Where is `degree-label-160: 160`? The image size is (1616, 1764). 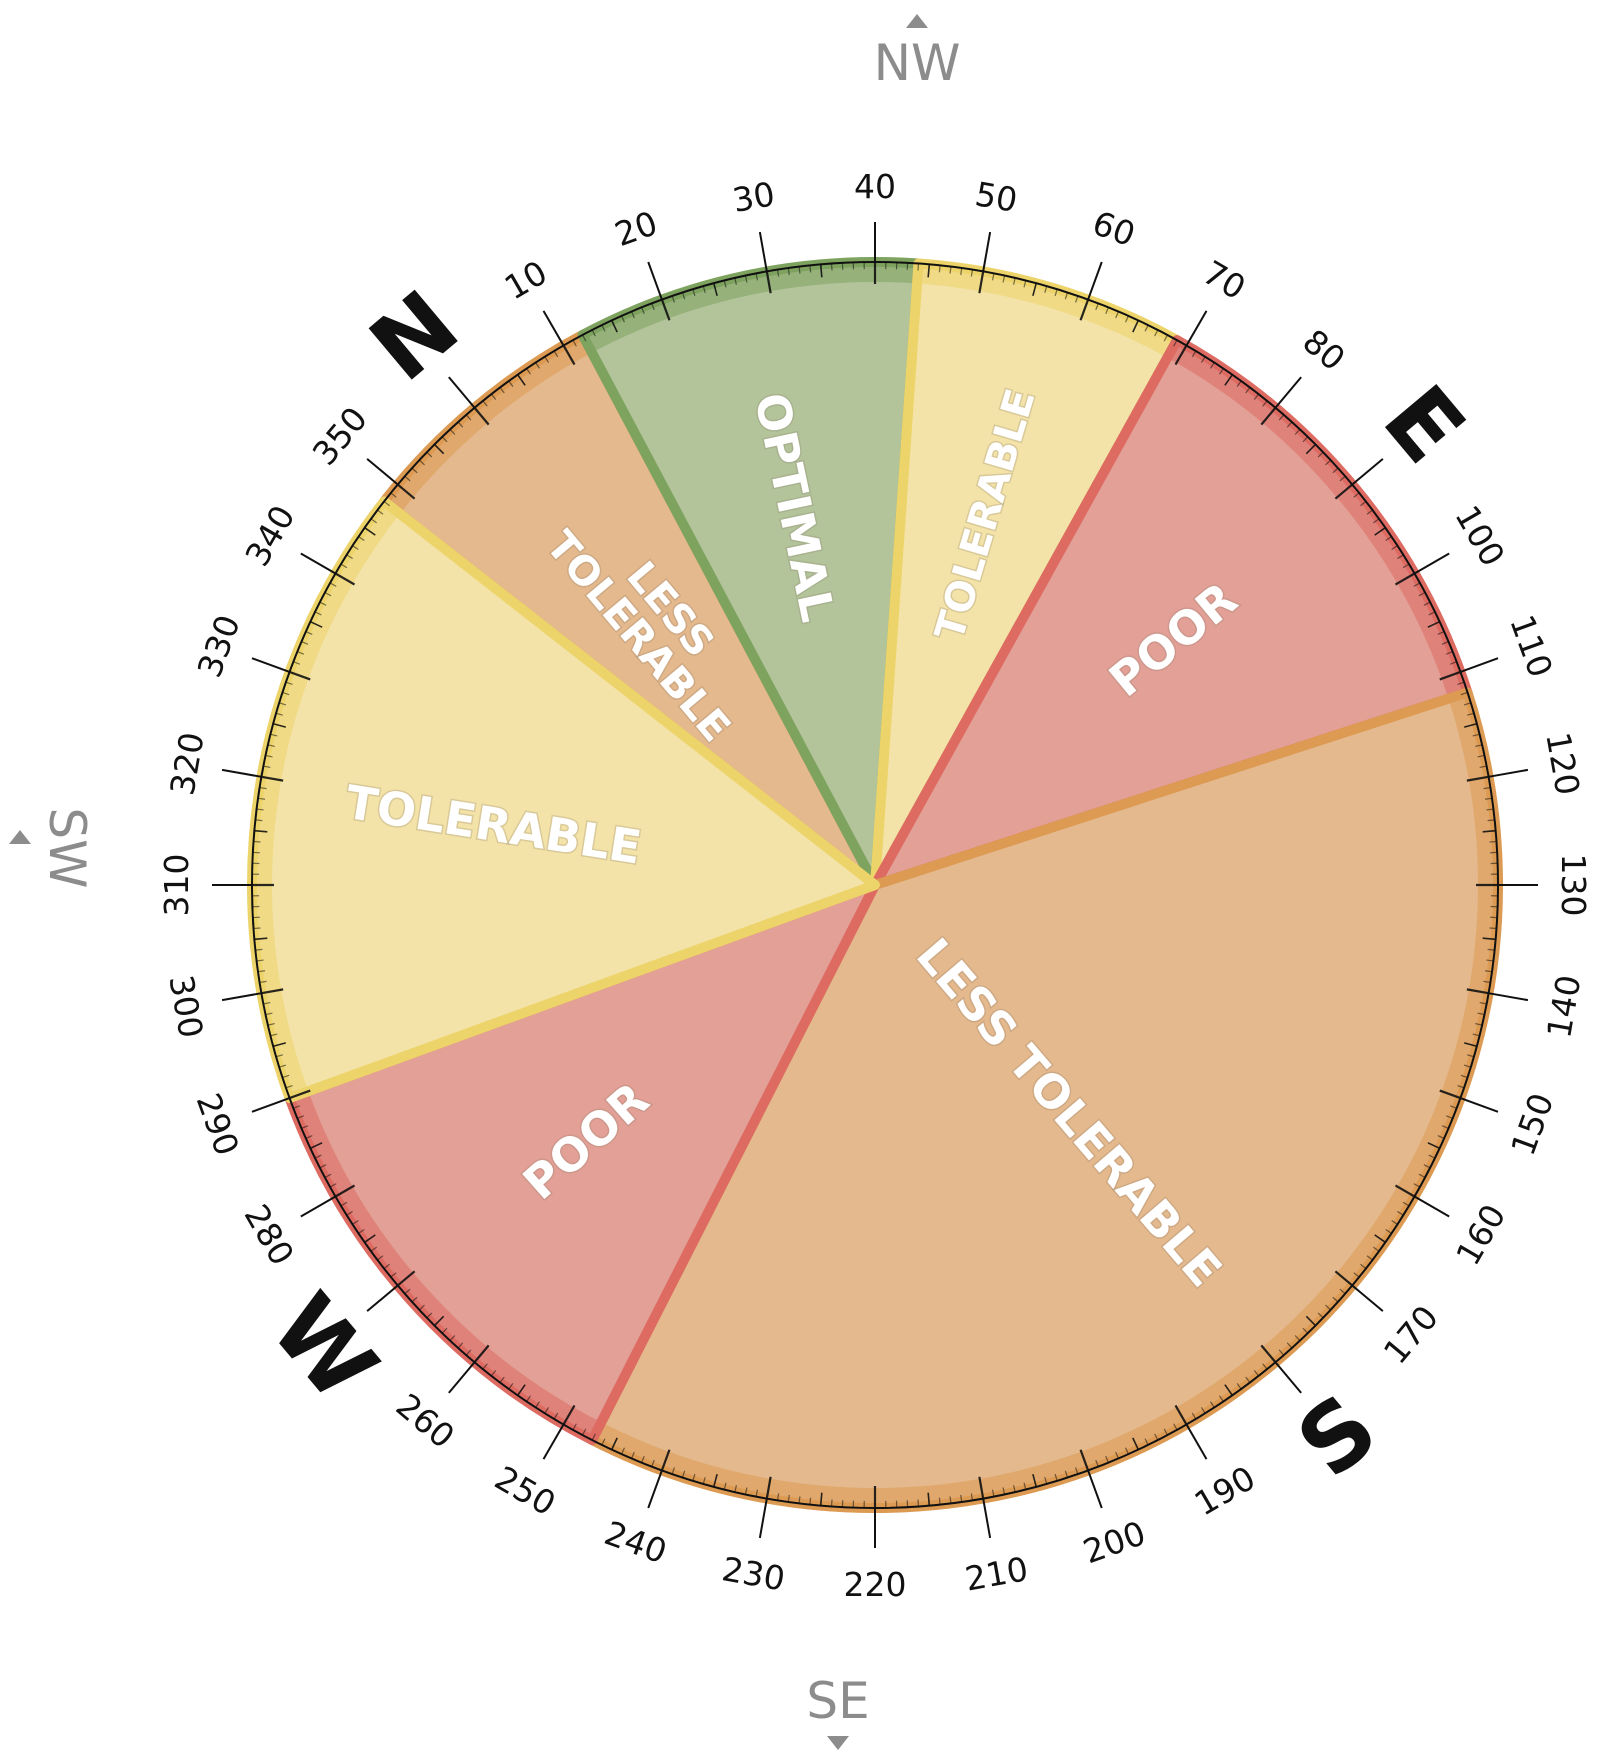 degree-label-160: 160 is located at coordinates (1480, 1235).